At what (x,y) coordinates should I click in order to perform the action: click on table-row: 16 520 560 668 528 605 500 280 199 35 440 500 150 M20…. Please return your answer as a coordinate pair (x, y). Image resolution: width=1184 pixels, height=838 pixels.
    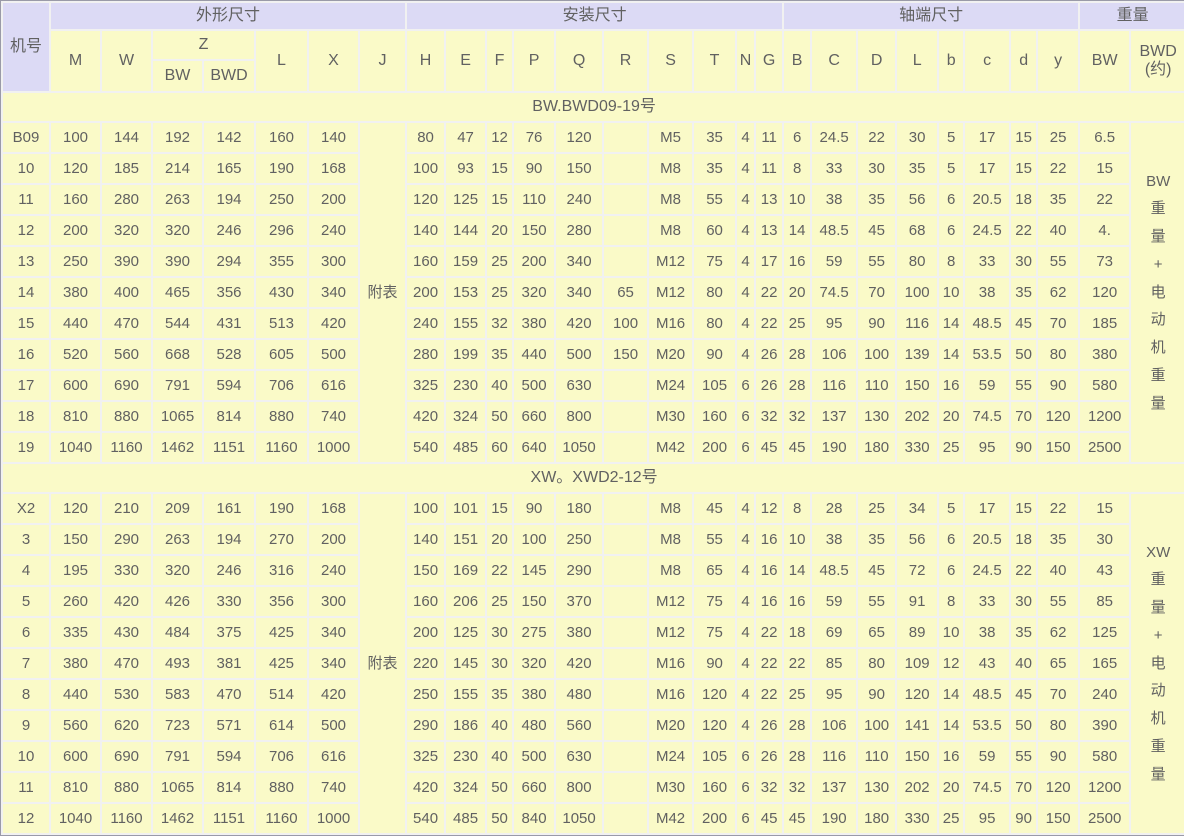
    Looking at the image, I should click on (593, 354).